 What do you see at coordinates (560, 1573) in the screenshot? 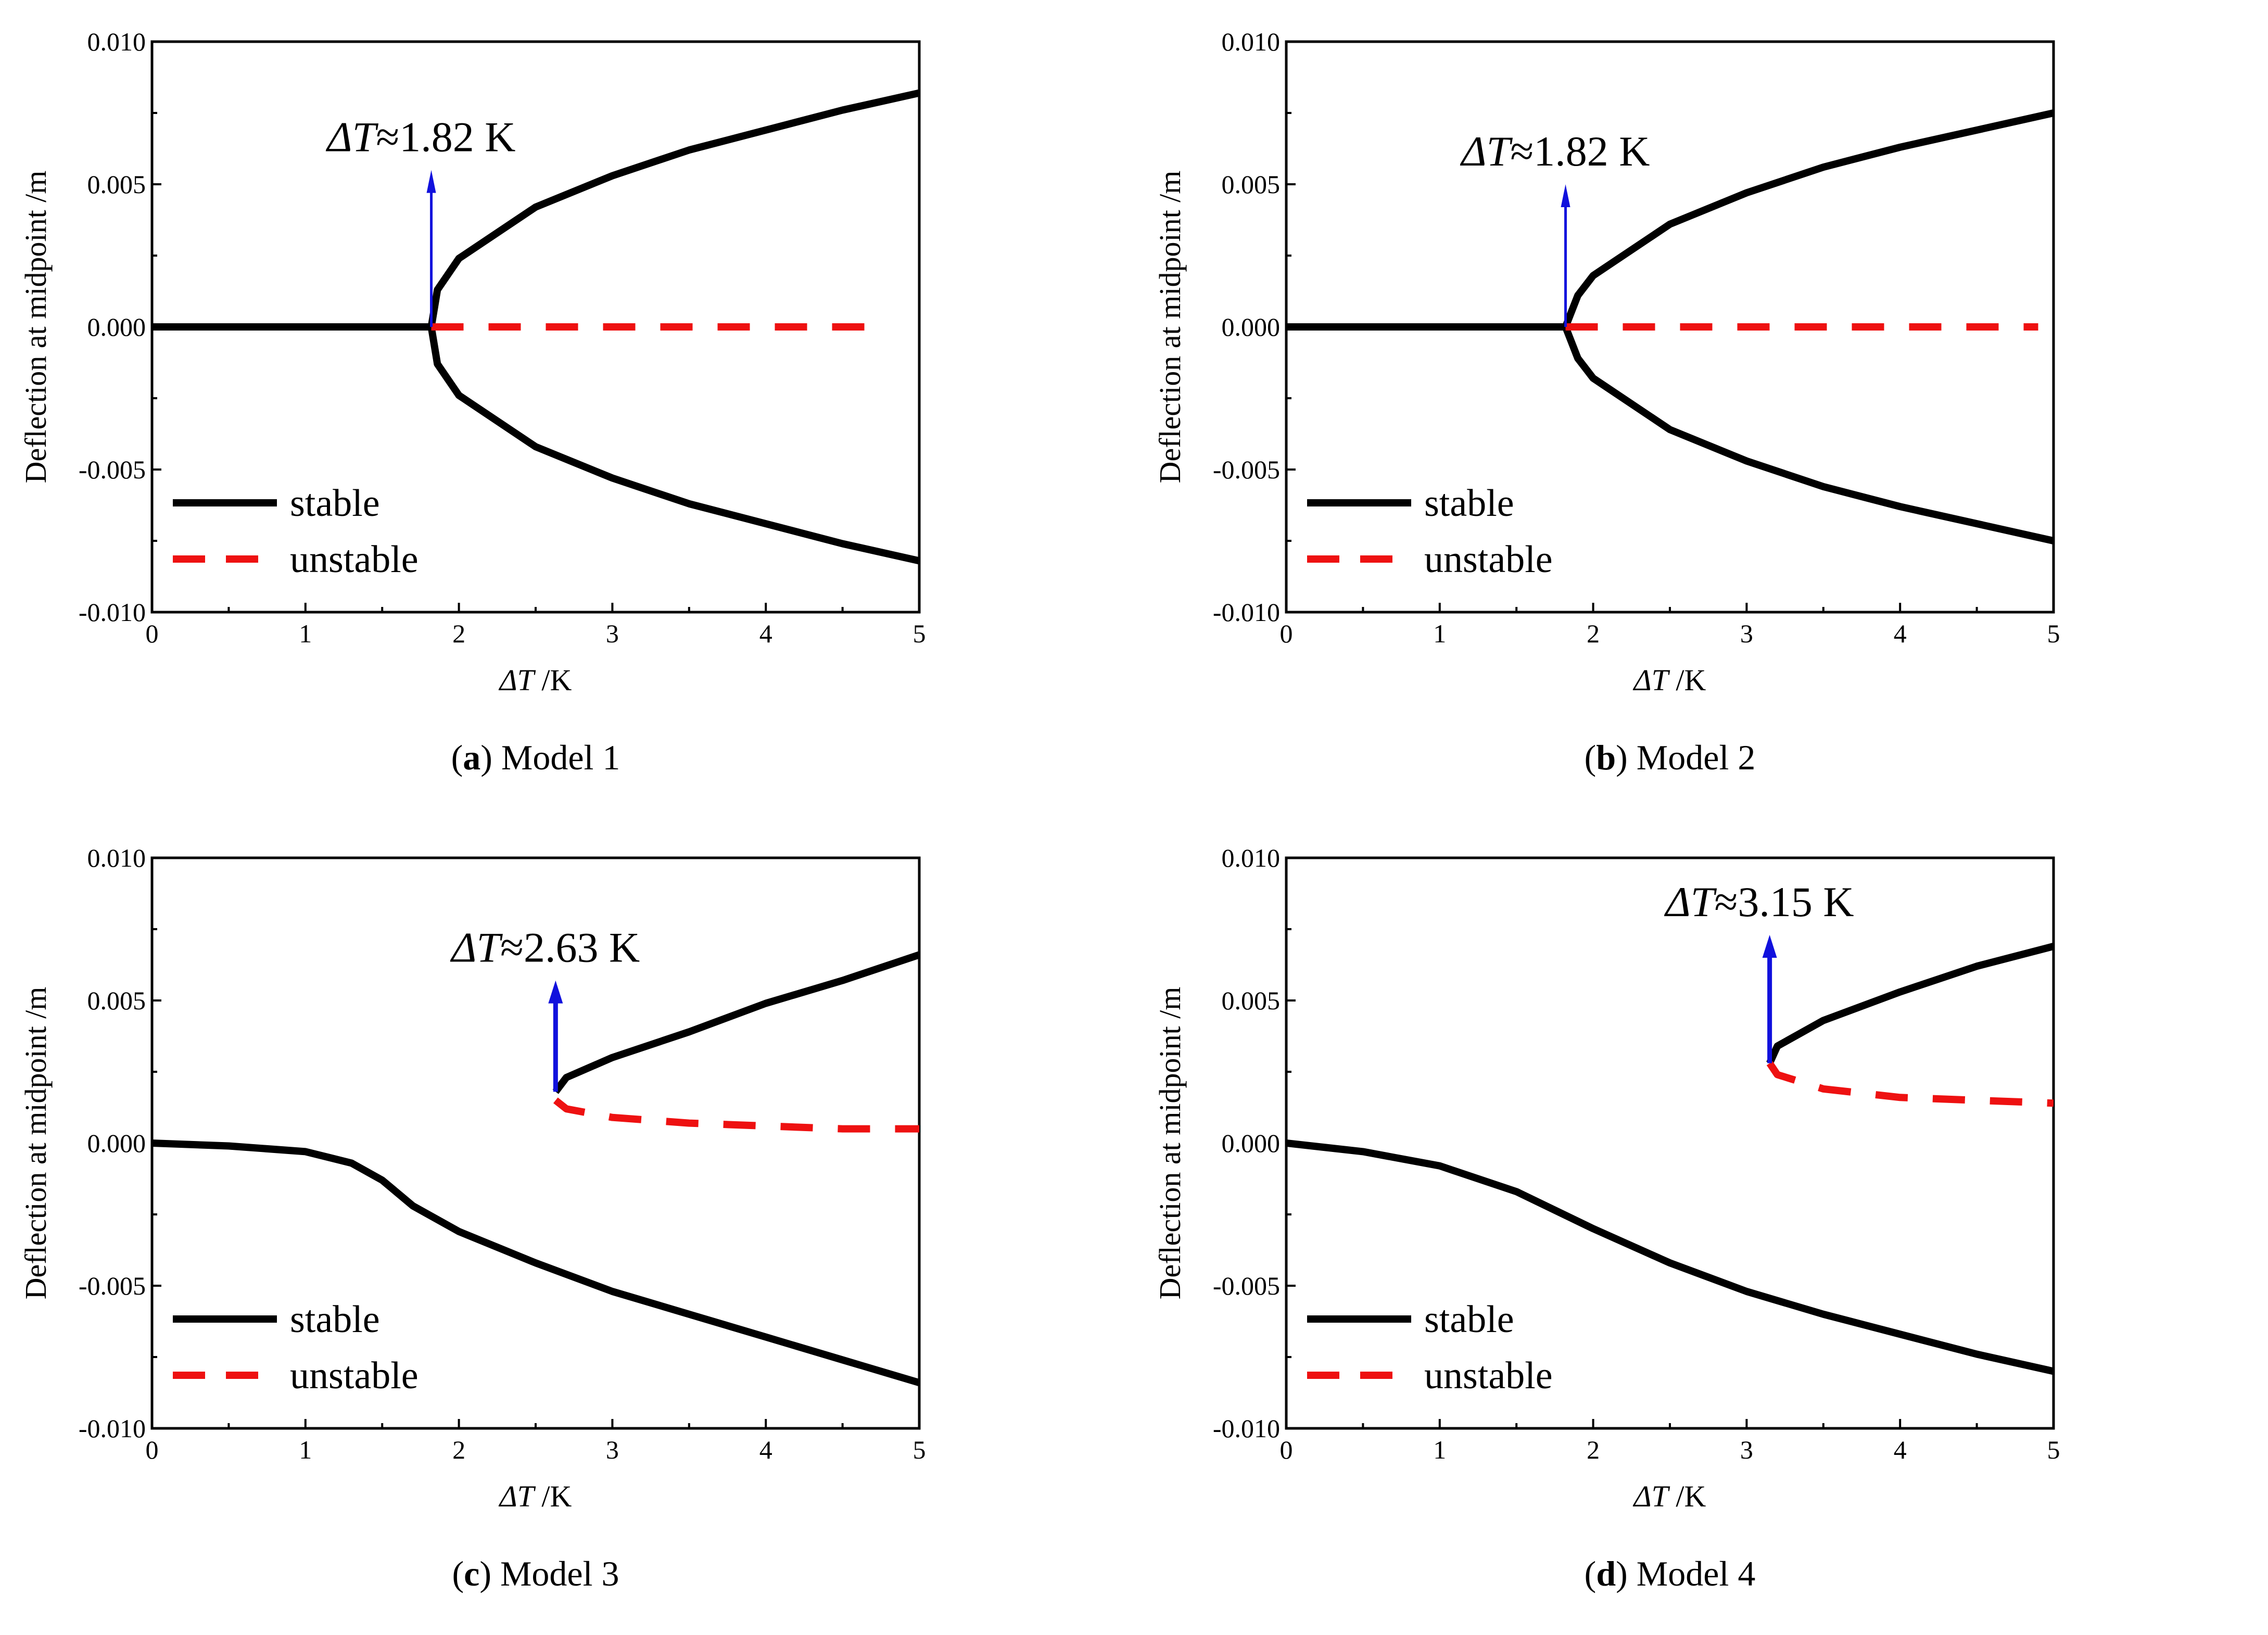
I see `caption-text: Model 3` at bounding box center [560, 1573].